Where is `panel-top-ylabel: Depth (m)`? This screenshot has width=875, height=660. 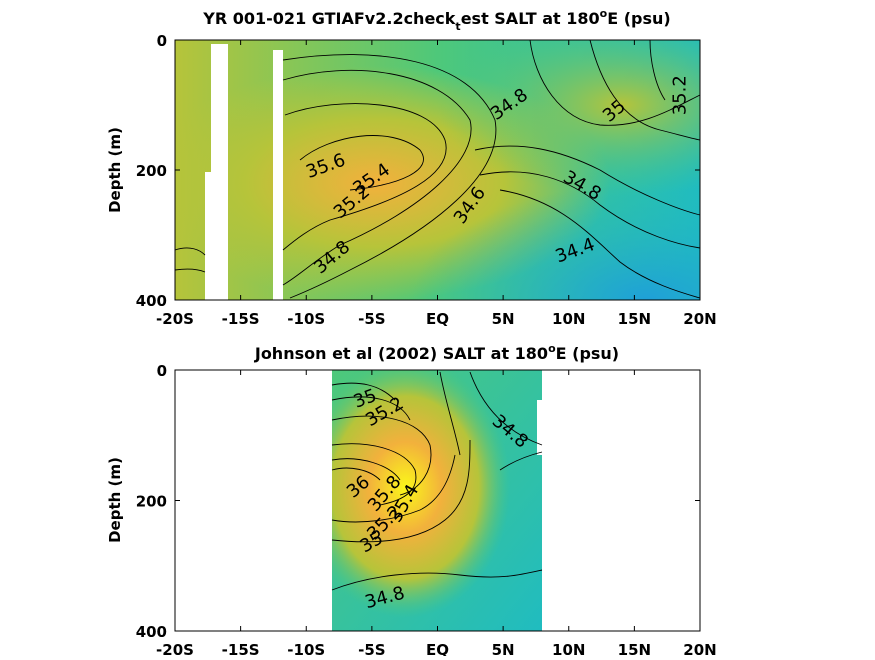 panel-top-ylabel: Depth (m) is located at coordinates (115, 170).